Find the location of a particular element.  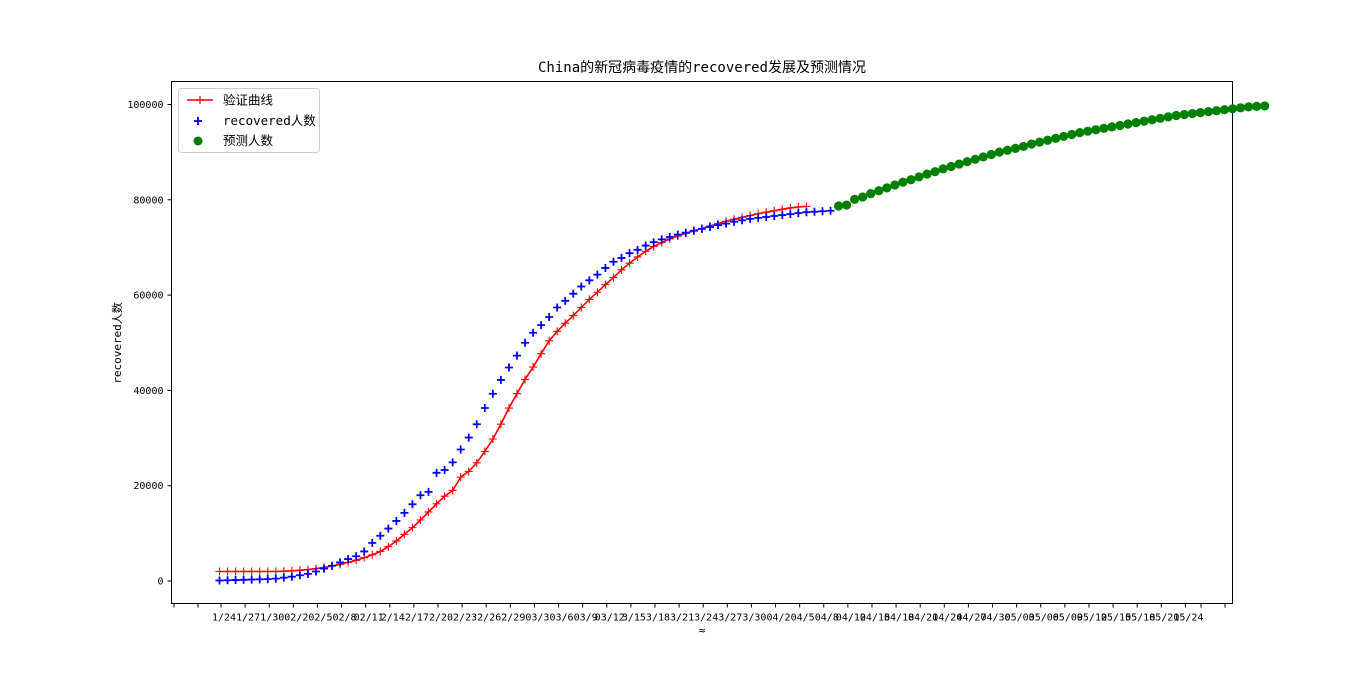

x-tick-label: 05/12 is located at coordinates (1092, 618).